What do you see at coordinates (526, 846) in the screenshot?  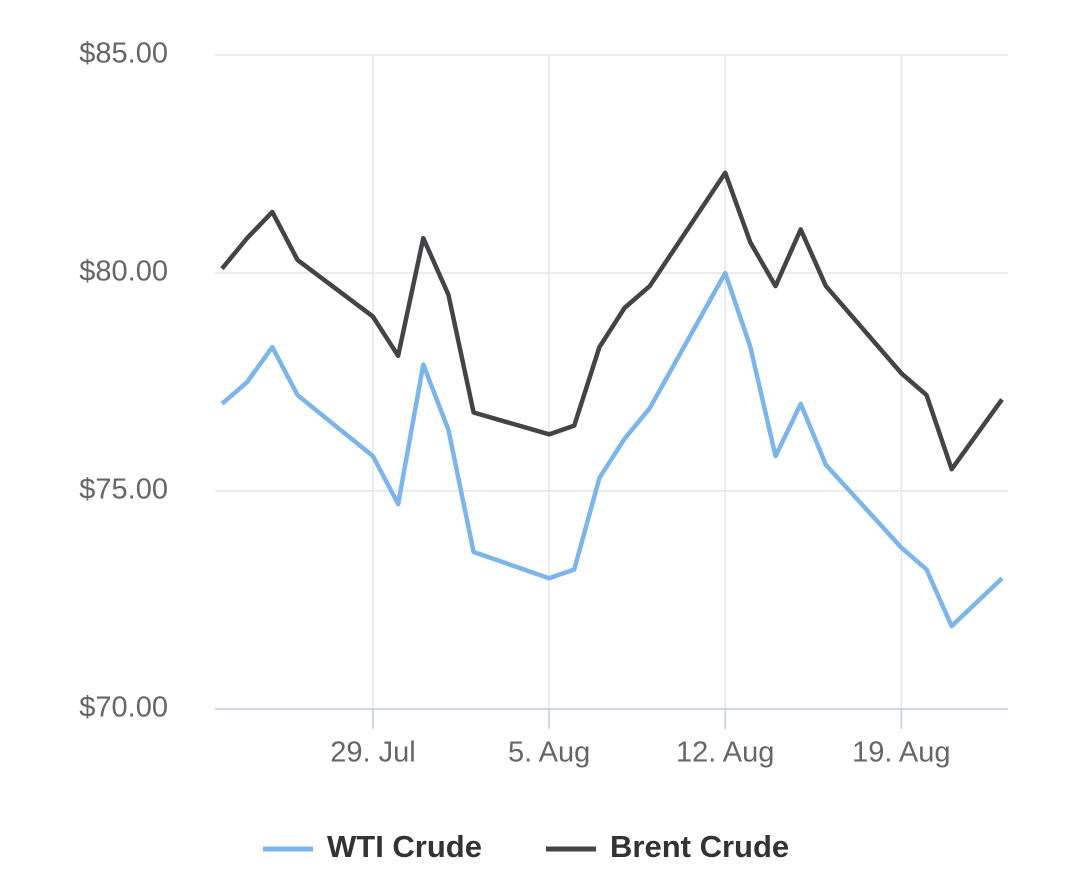 I see `legend: WTI Crude Brent Crude` at bounding box center [526, 846].